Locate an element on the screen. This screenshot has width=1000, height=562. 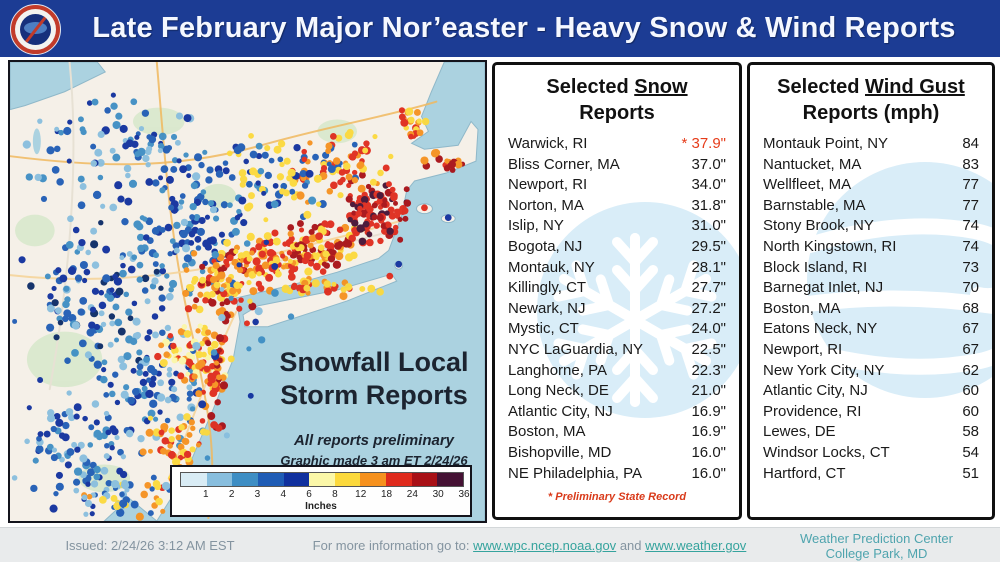
report-value: 29.5" is located at coordinates (708, 246).